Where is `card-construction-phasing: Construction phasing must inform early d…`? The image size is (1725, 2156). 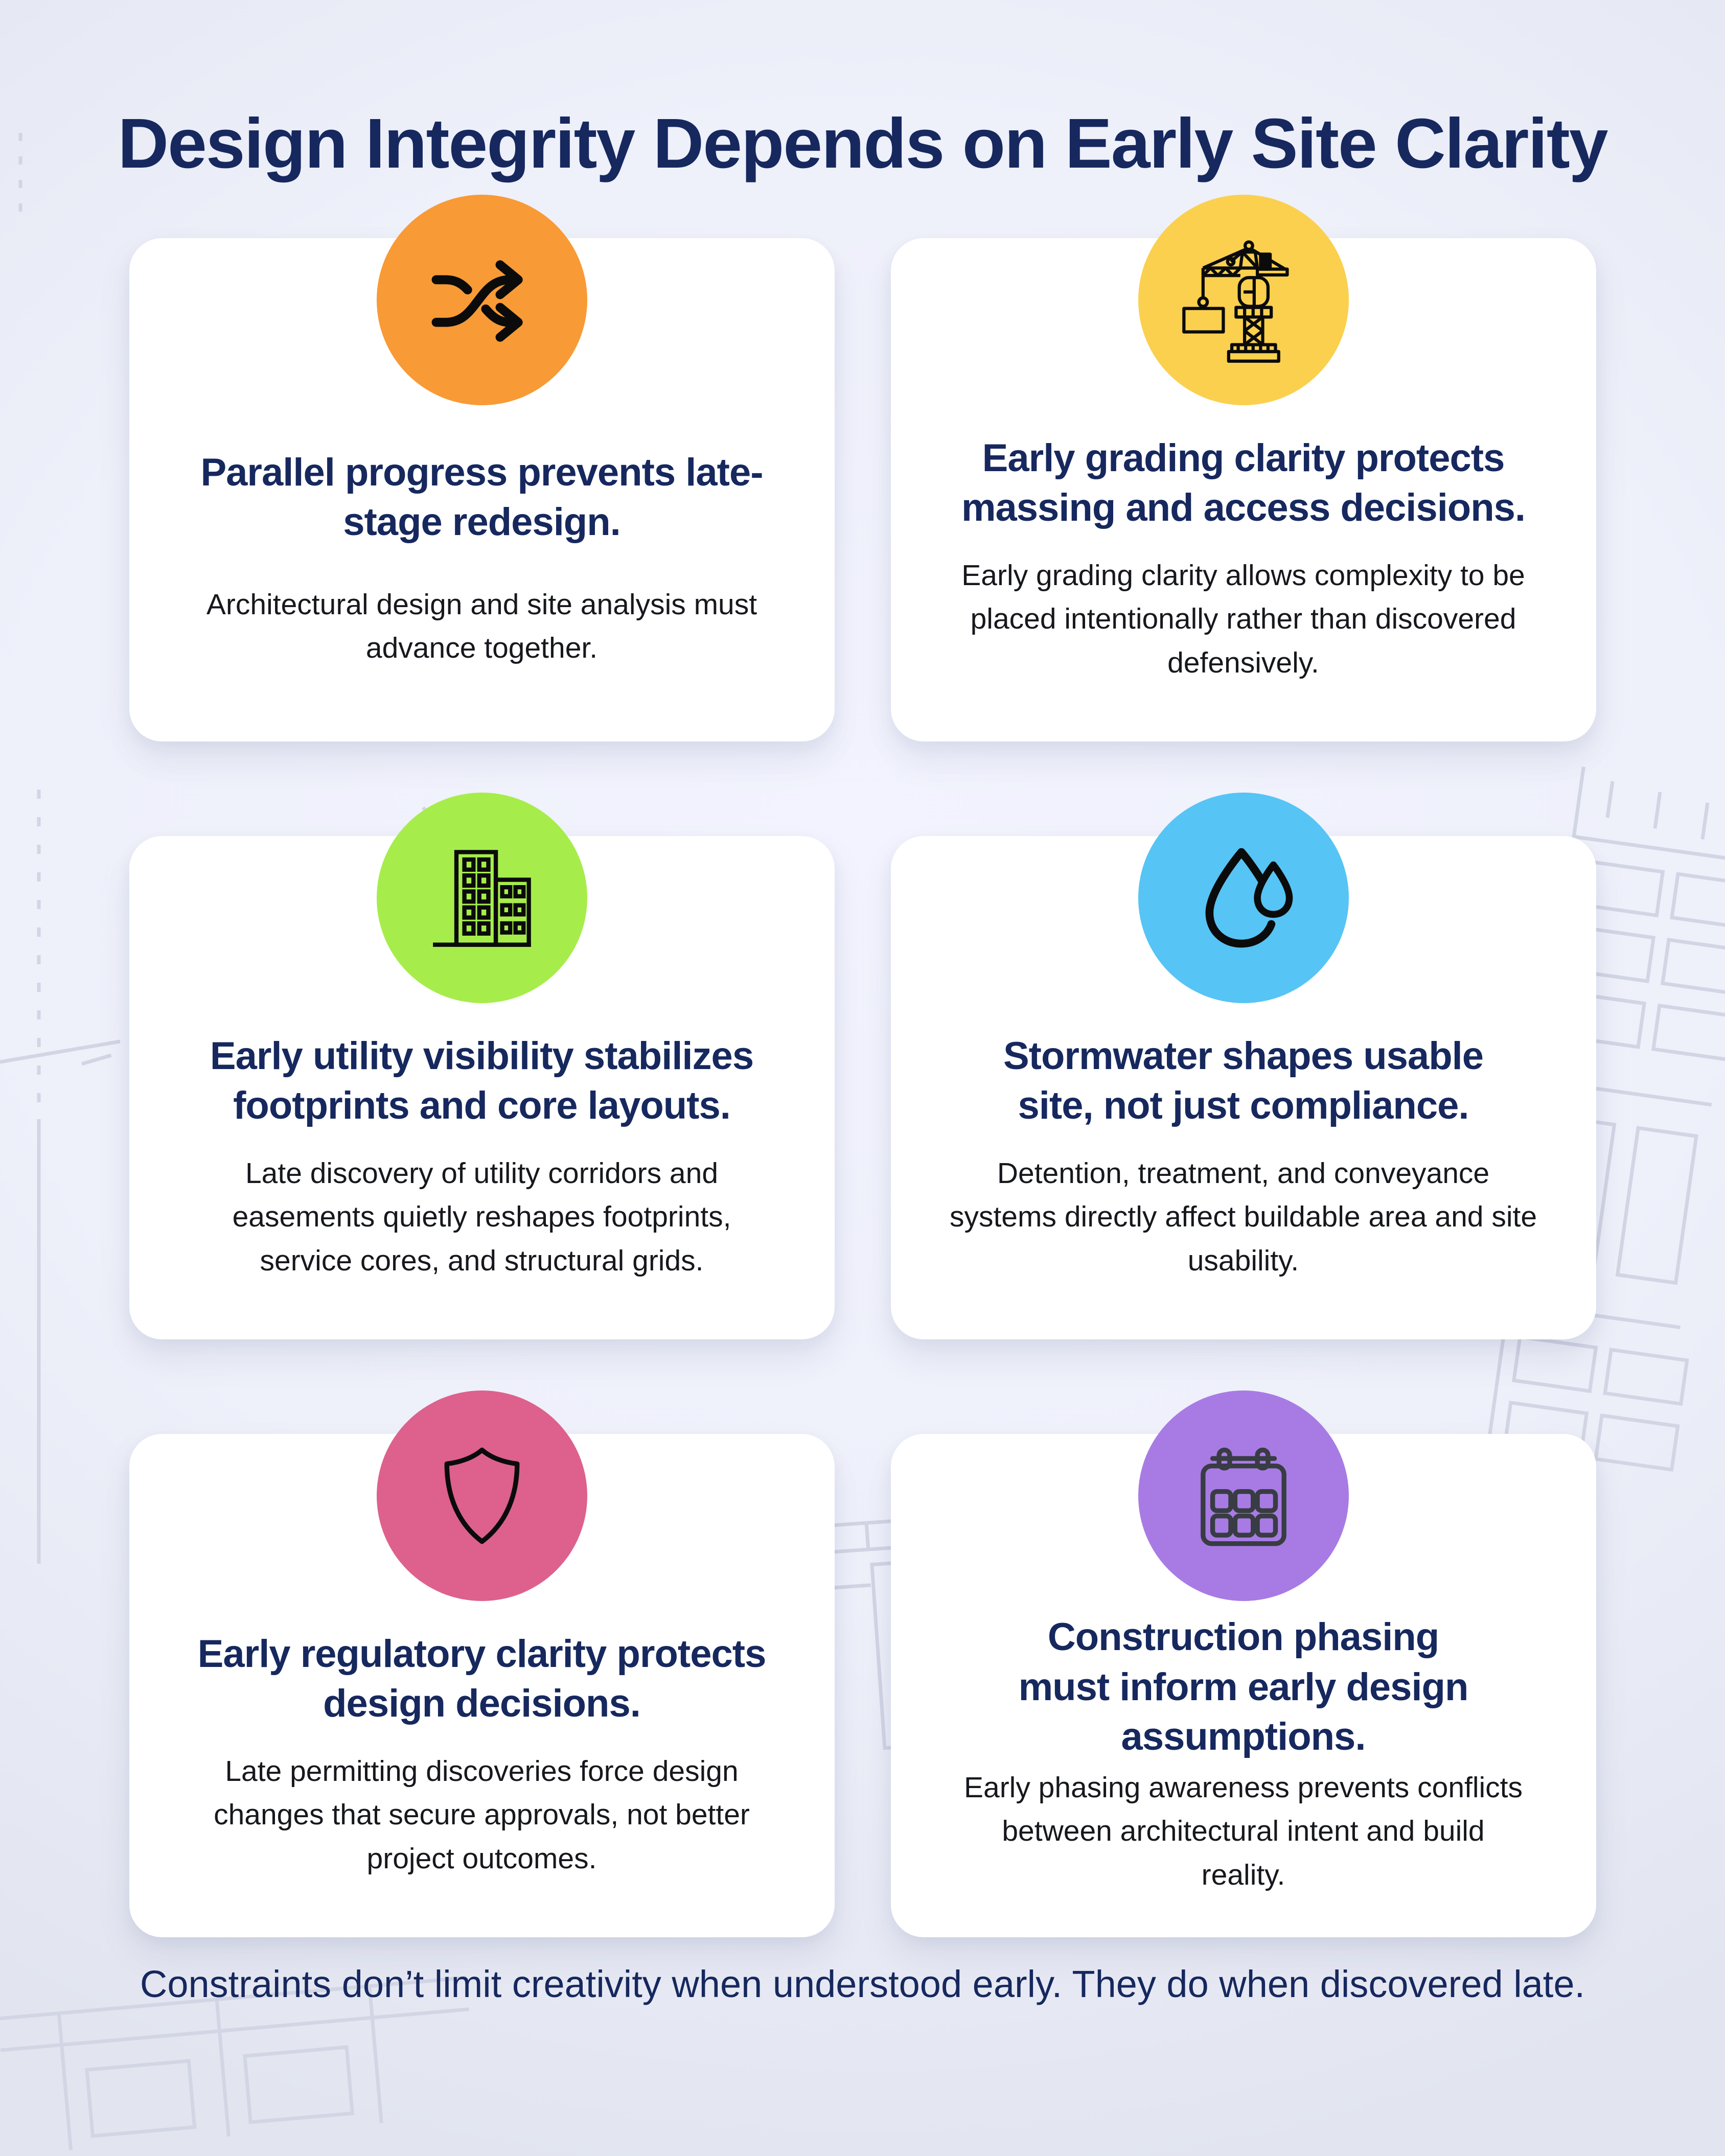 card-construction-phasing: Construction phasing must inform early d… is located at coordinates (1243, 1664).